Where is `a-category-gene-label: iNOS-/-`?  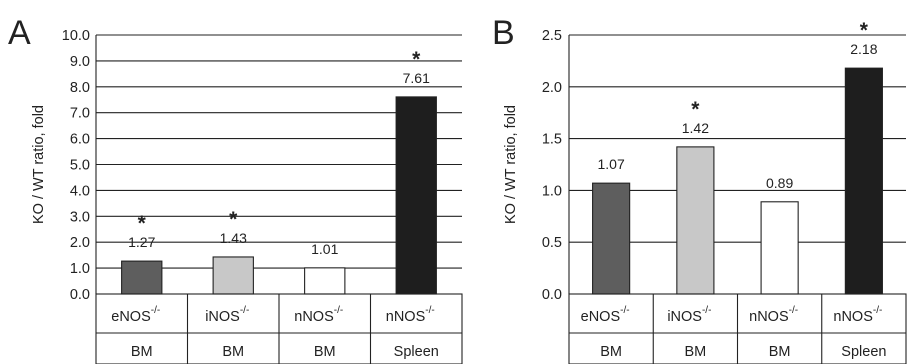 a-category-gene-label: iNOS-/- is located at coordinates (227, 315).